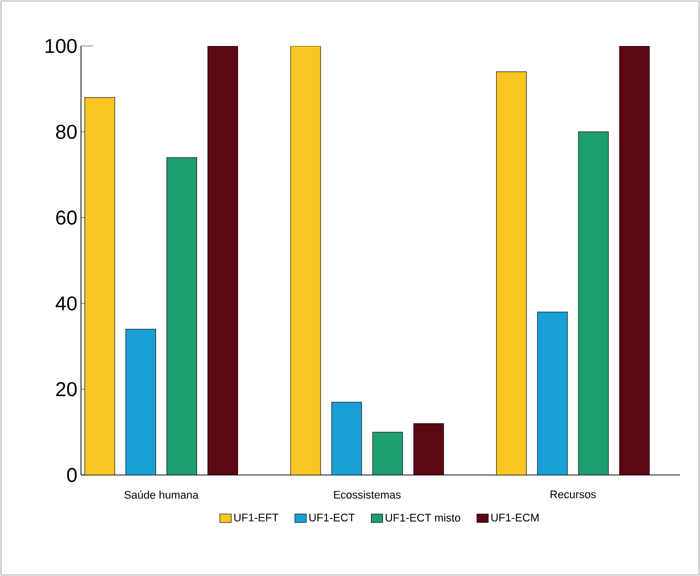 The height and width of the screenshot is (576, 700). What do you see at coordinates (515, 518) in the screenshot?
I see `legend-label: UF1-ECM` at bounding box center [515, 518].